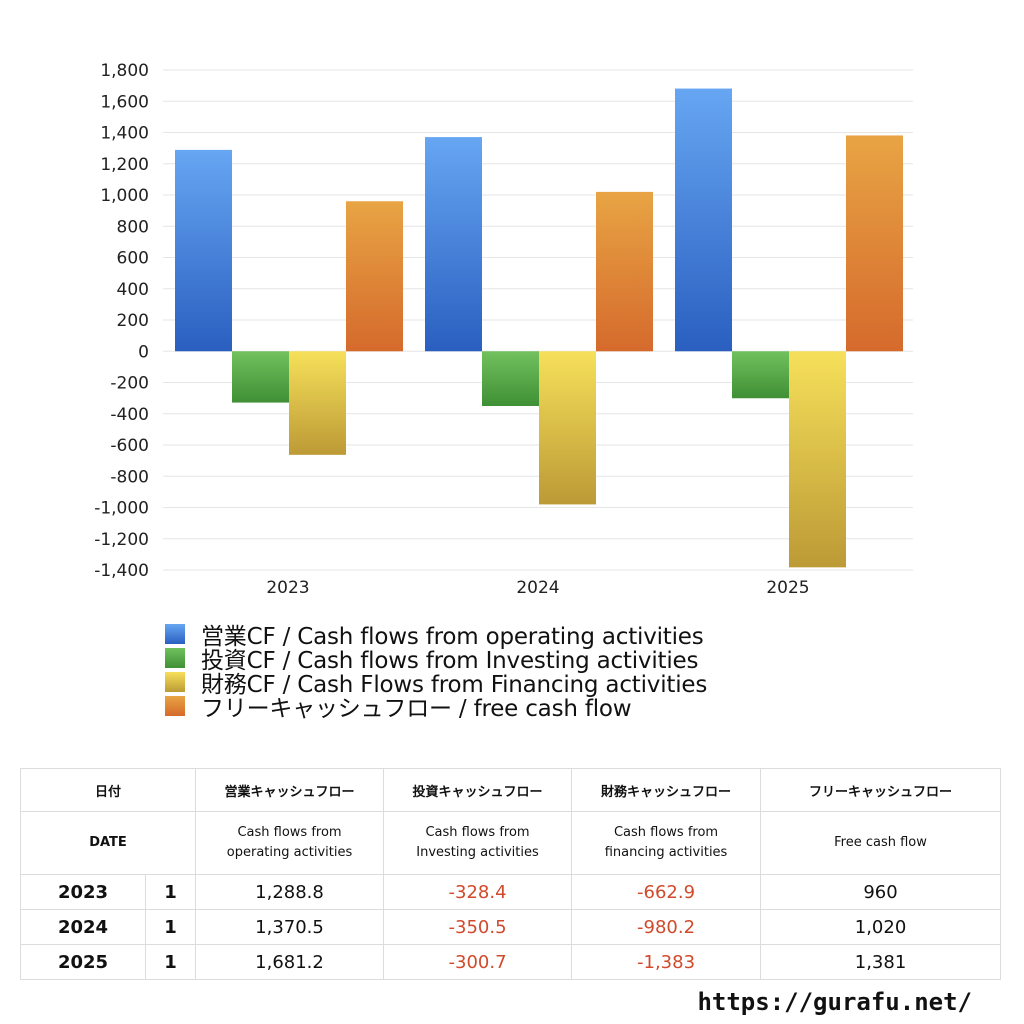  Describe the element at coordinates (175, 682) in the screenshot. I see `legend-swatch-financing` at that location.